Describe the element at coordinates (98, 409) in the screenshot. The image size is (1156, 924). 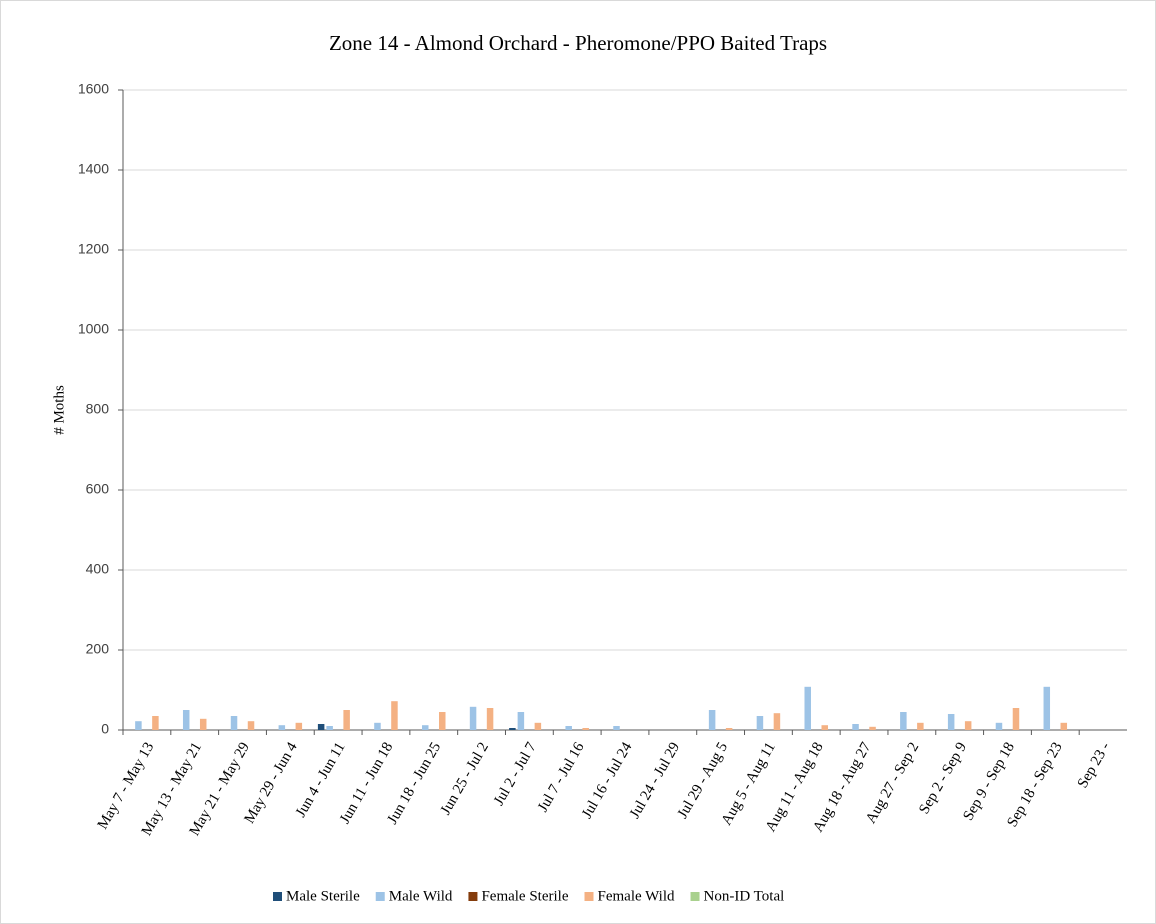
I see `y-tick-label: 800` at that location.